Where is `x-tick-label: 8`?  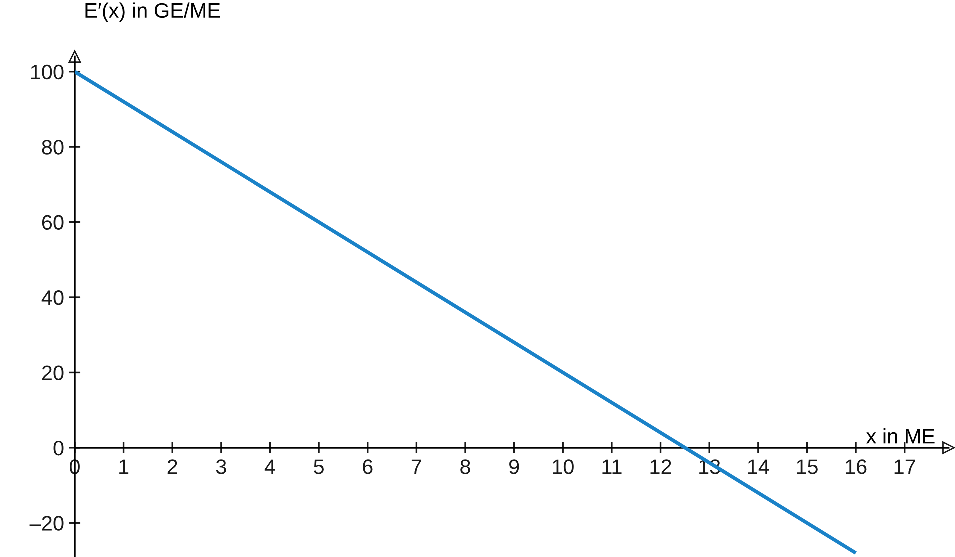
x-tick-label: 8 is located at coordinates (465, 467).